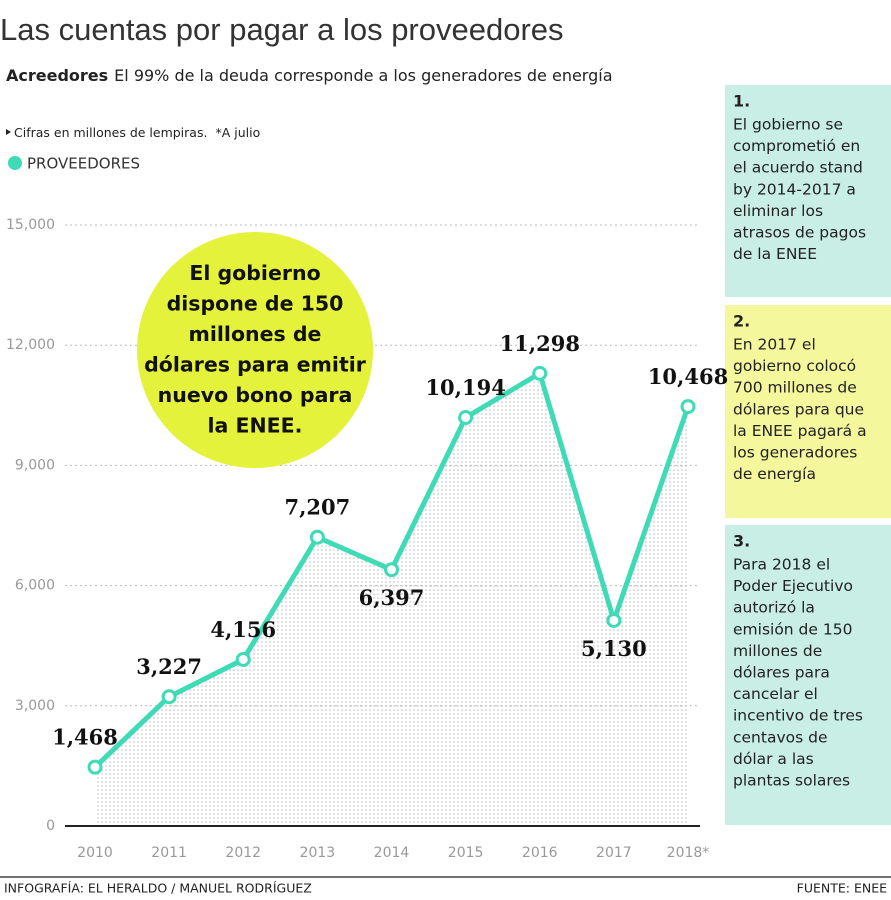  I want to click on sidebar-number: 1., so click(741, 101).